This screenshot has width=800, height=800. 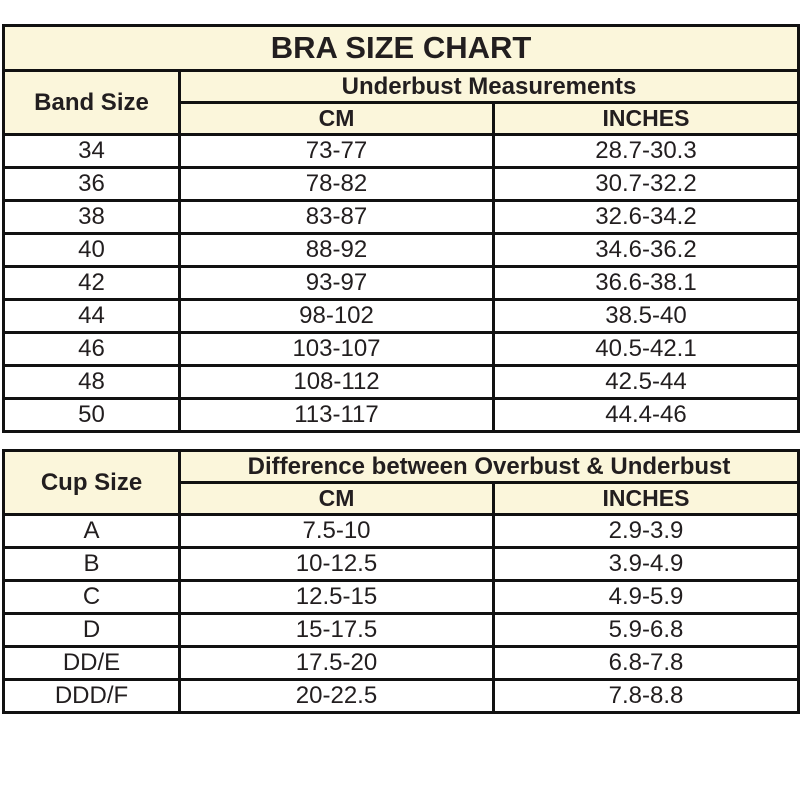 I want to click on cup-inches-header: INCHES, so click(x=645, y=498).